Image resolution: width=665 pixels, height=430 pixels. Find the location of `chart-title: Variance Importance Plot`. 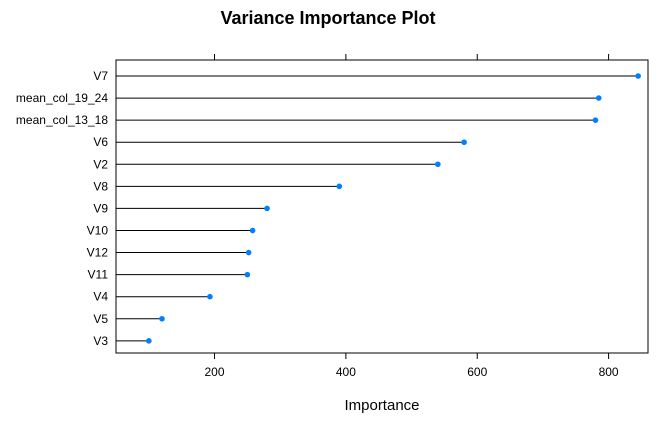

chart-title: Variance Importance Plot is located at coordinates (327, 18).